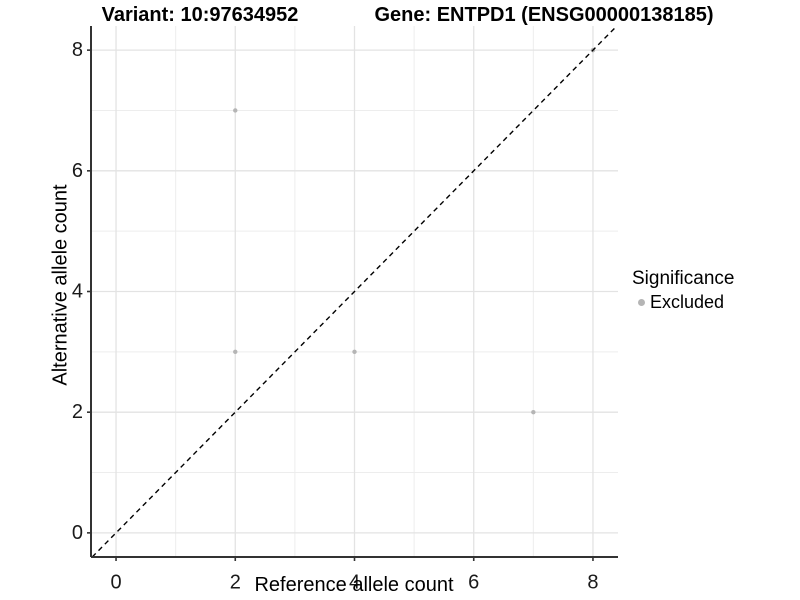 The image size is (800, 600). I want to click on y-tick-label: 2, so click(77, 412).